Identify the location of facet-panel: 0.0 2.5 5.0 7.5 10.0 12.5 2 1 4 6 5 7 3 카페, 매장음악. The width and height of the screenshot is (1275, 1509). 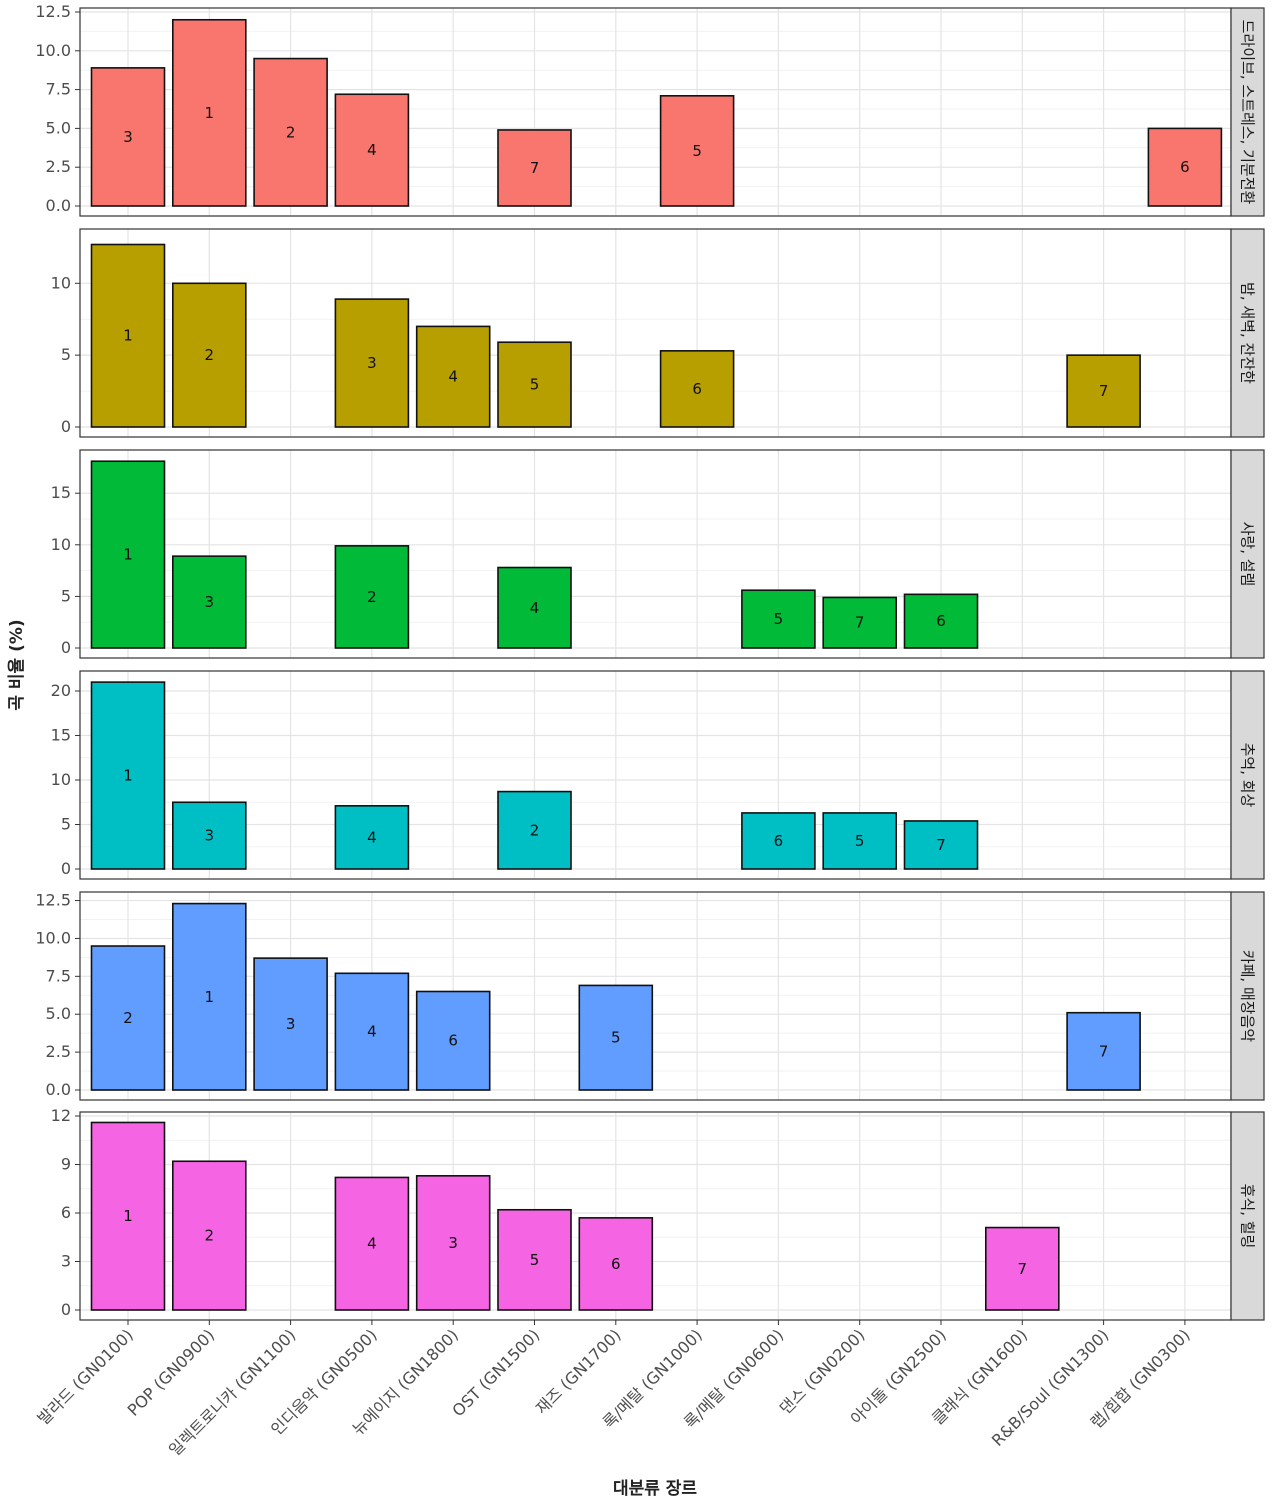
(650, 996).